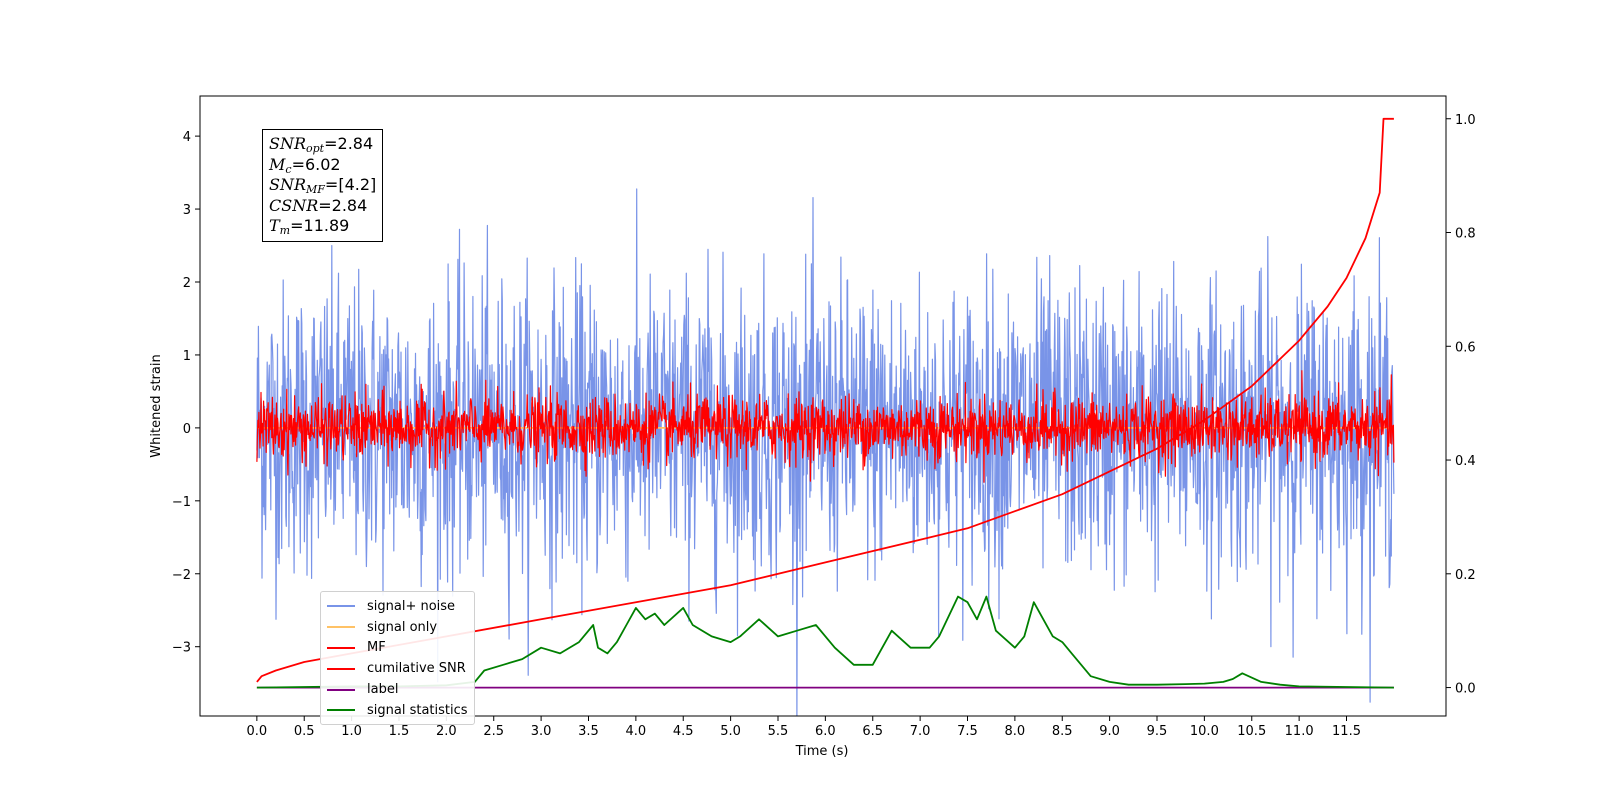 The image size is (1600, 800). I want to click on x-tick-label: 11.5, so click(1346, 731).